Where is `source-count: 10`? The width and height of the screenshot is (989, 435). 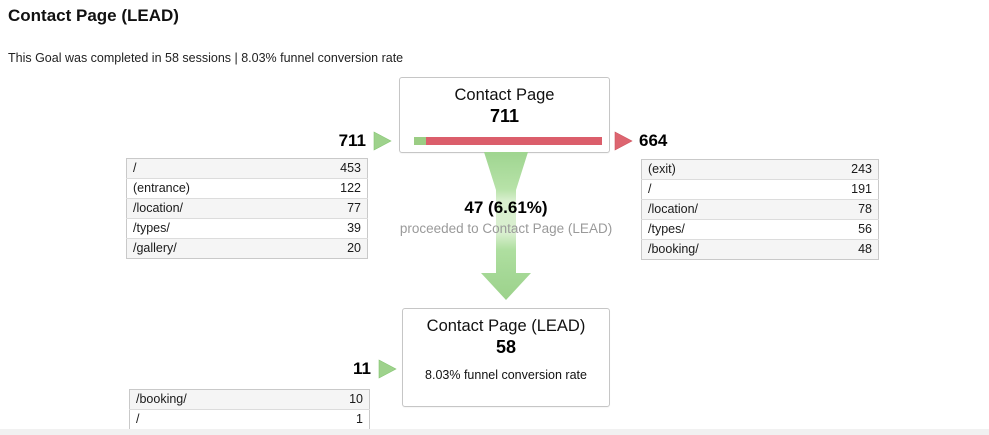
source-count: 10 is located at coordinates (337, 399).